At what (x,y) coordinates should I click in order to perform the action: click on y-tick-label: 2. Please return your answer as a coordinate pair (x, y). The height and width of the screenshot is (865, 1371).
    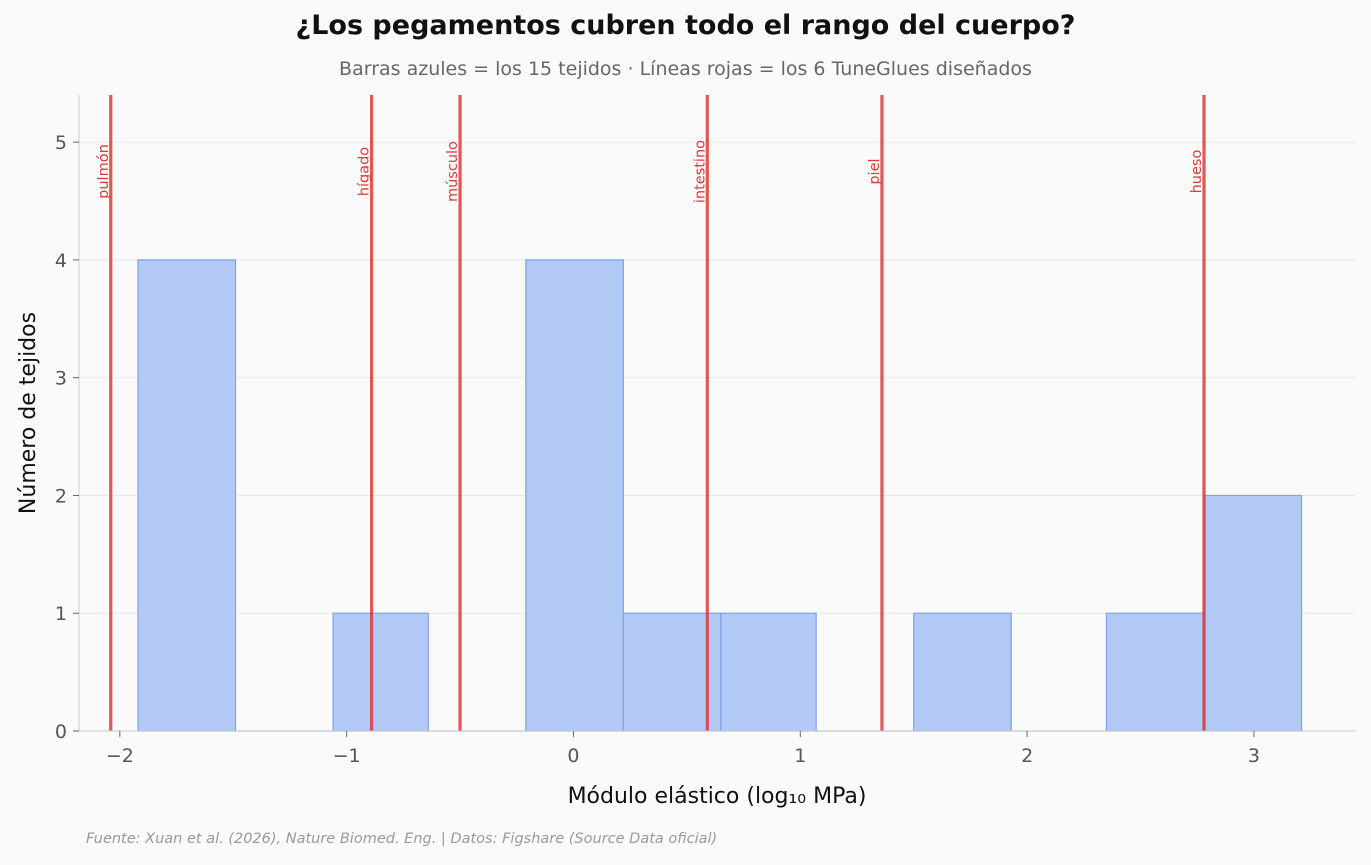
    Looking at the image, I should click on (61, 496).